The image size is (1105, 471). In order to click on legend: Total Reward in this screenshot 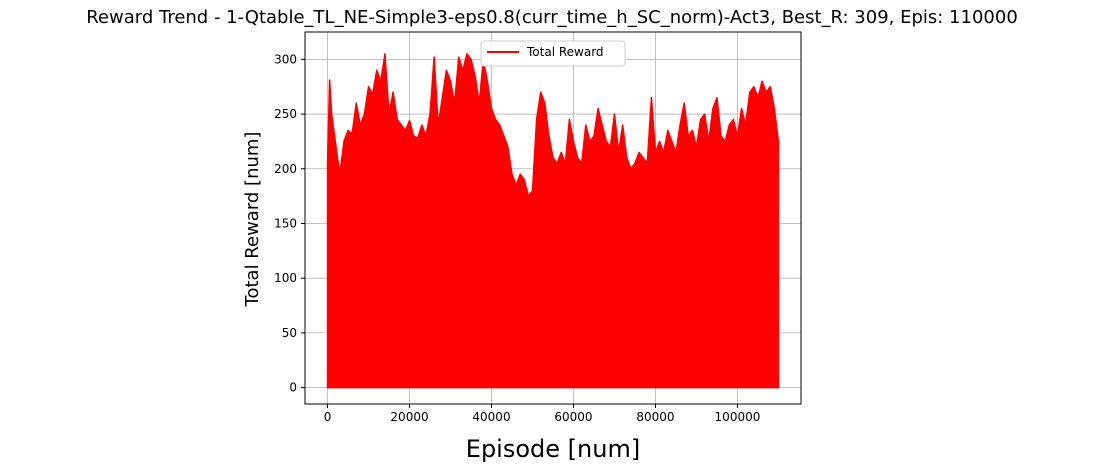, I will do `click(553, 53)`.